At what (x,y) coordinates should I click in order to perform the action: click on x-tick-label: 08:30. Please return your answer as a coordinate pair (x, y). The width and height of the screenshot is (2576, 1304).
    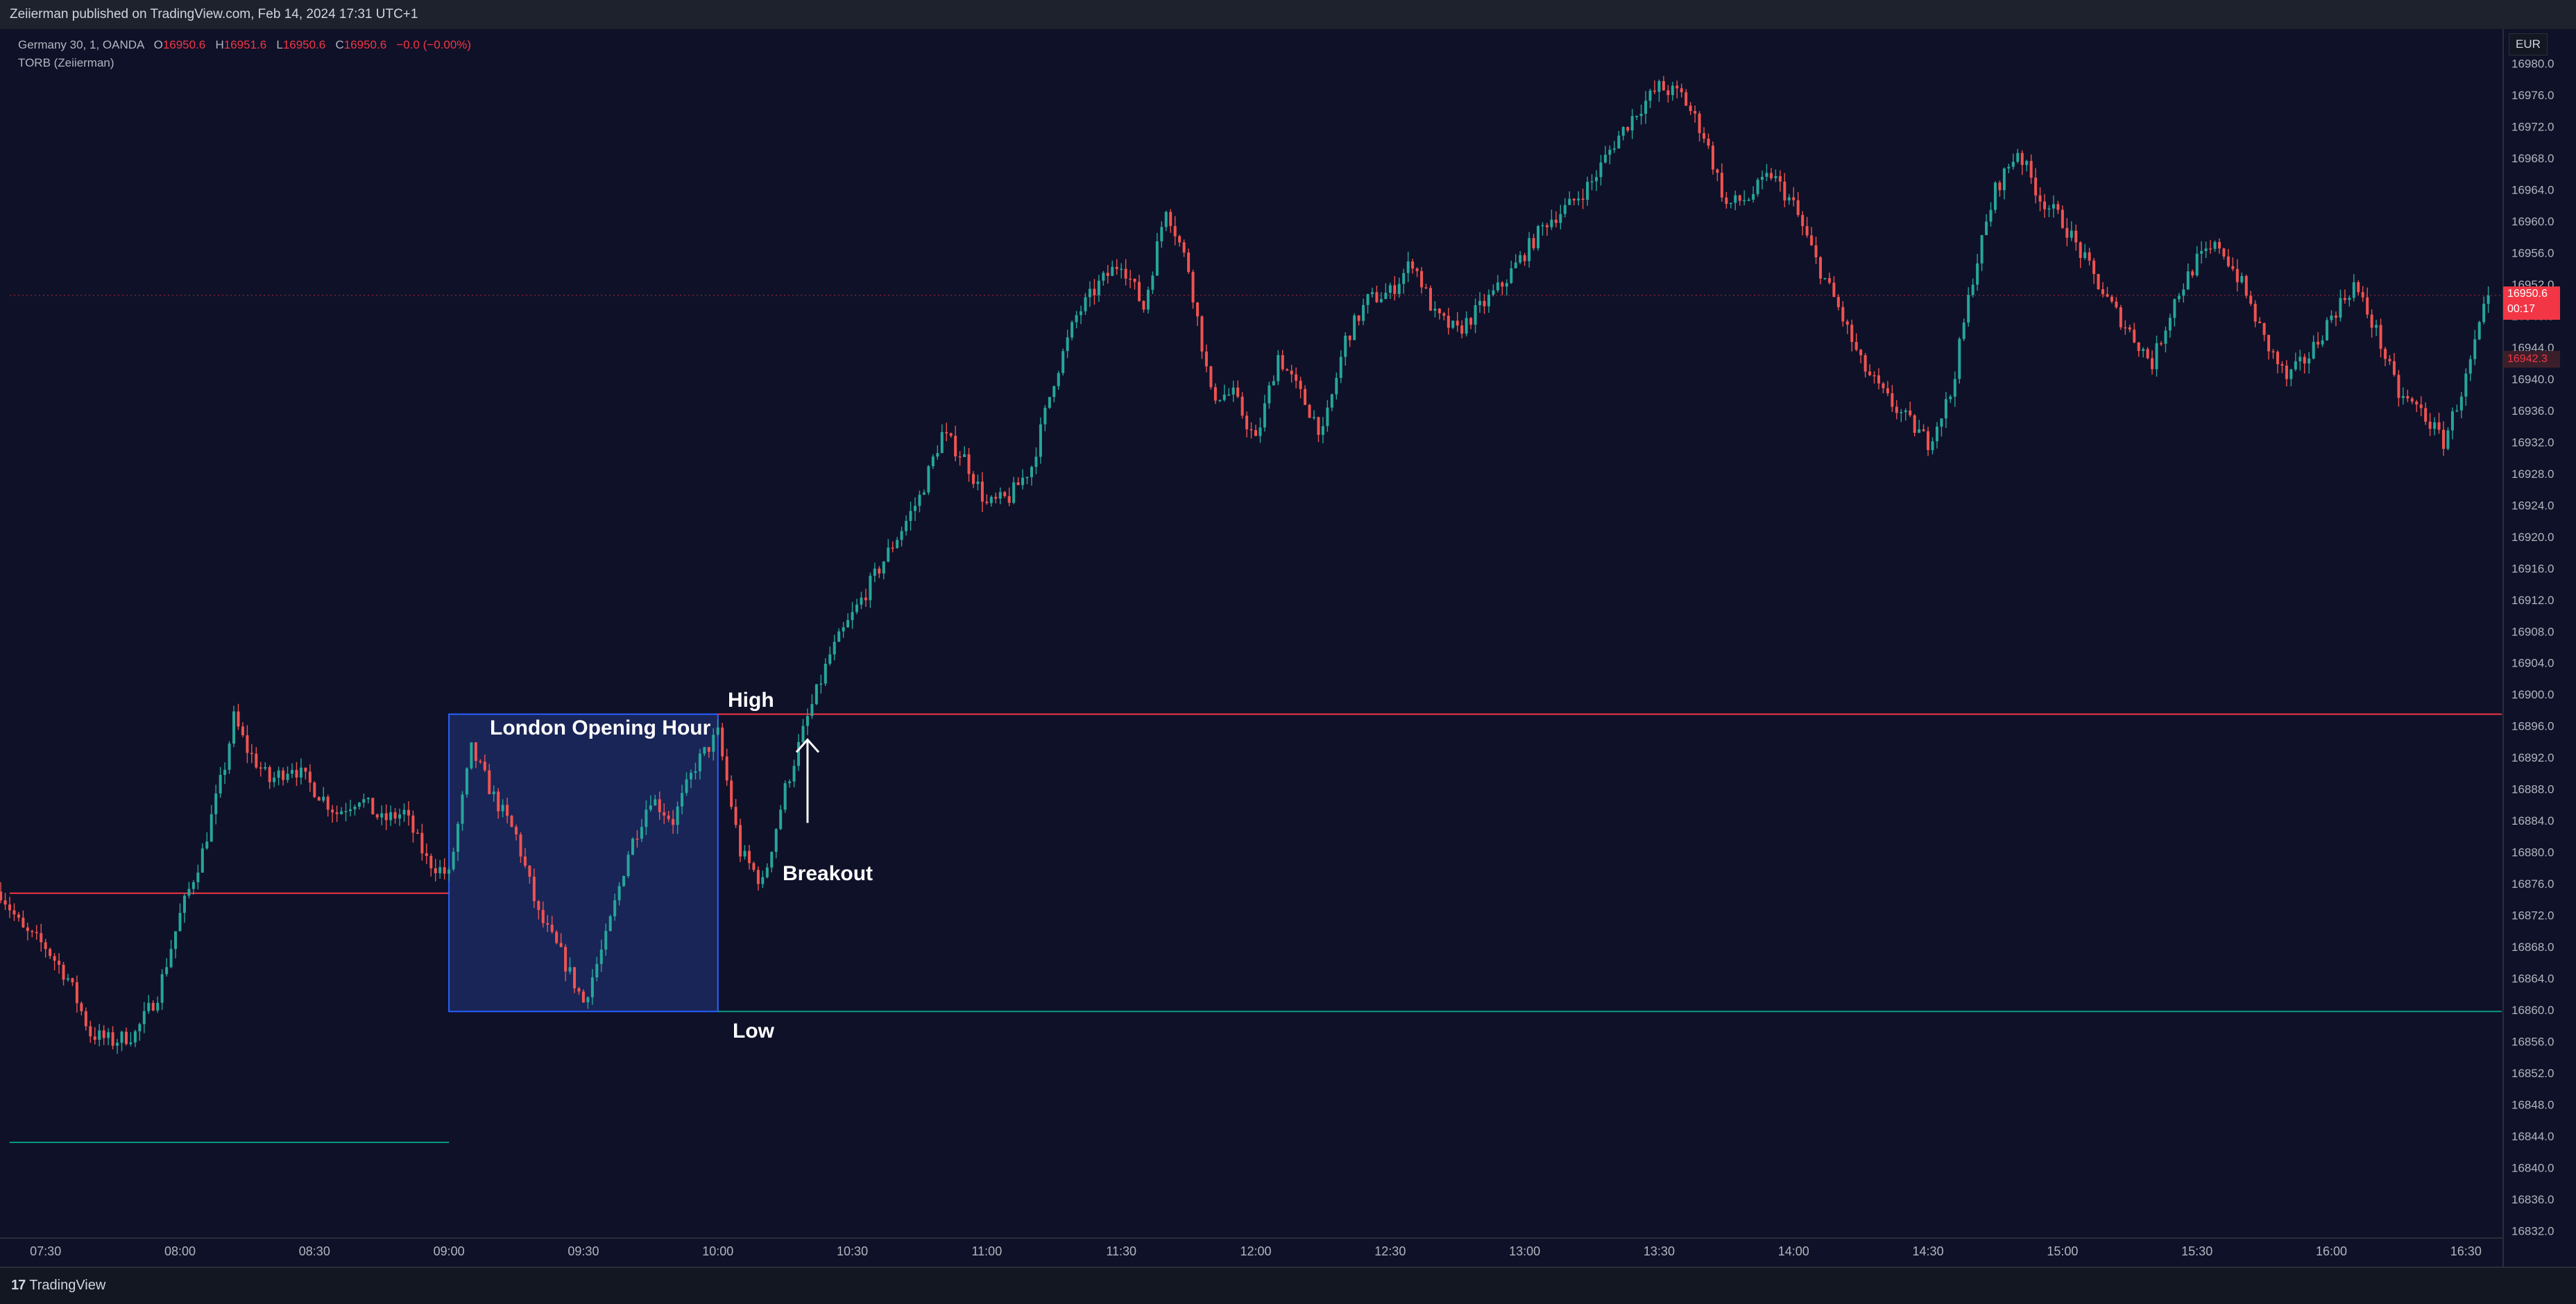
    Looking at the image, I should click on (314, 1251).